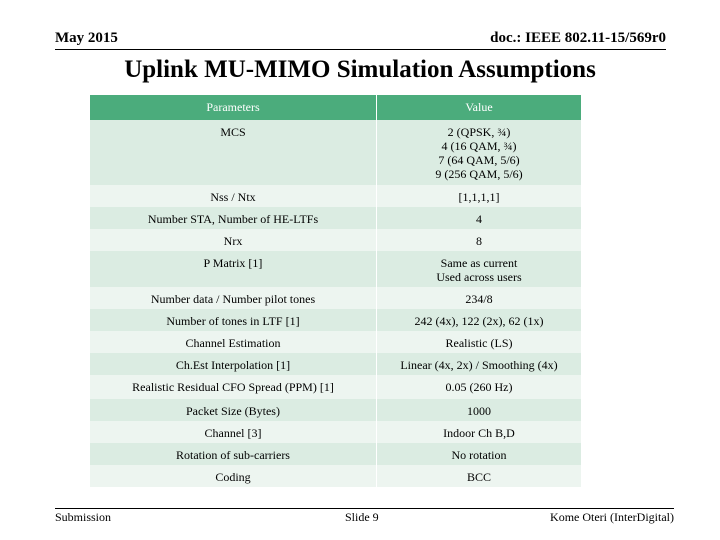 The image size is (720, 540). I want to click on parameter-cell: Realistic Residual CFO Spread (PPM) [1], so click(233, 387).